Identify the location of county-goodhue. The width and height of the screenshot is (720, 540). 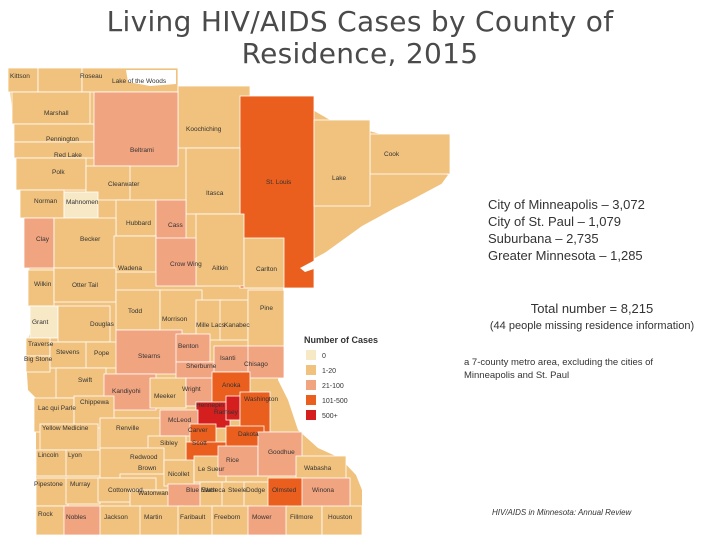
(280, 454).